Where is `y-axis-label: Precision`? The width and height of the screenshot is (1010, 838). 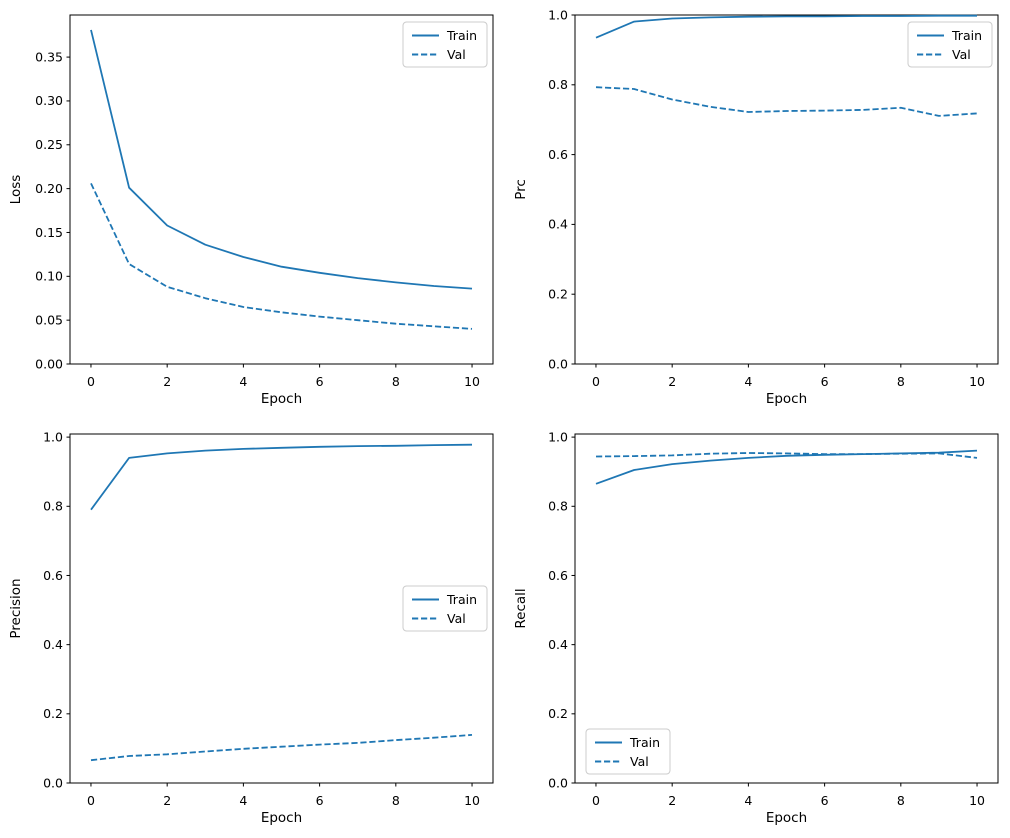
y-axis-label: Precision is located at coordinates (16, 608).